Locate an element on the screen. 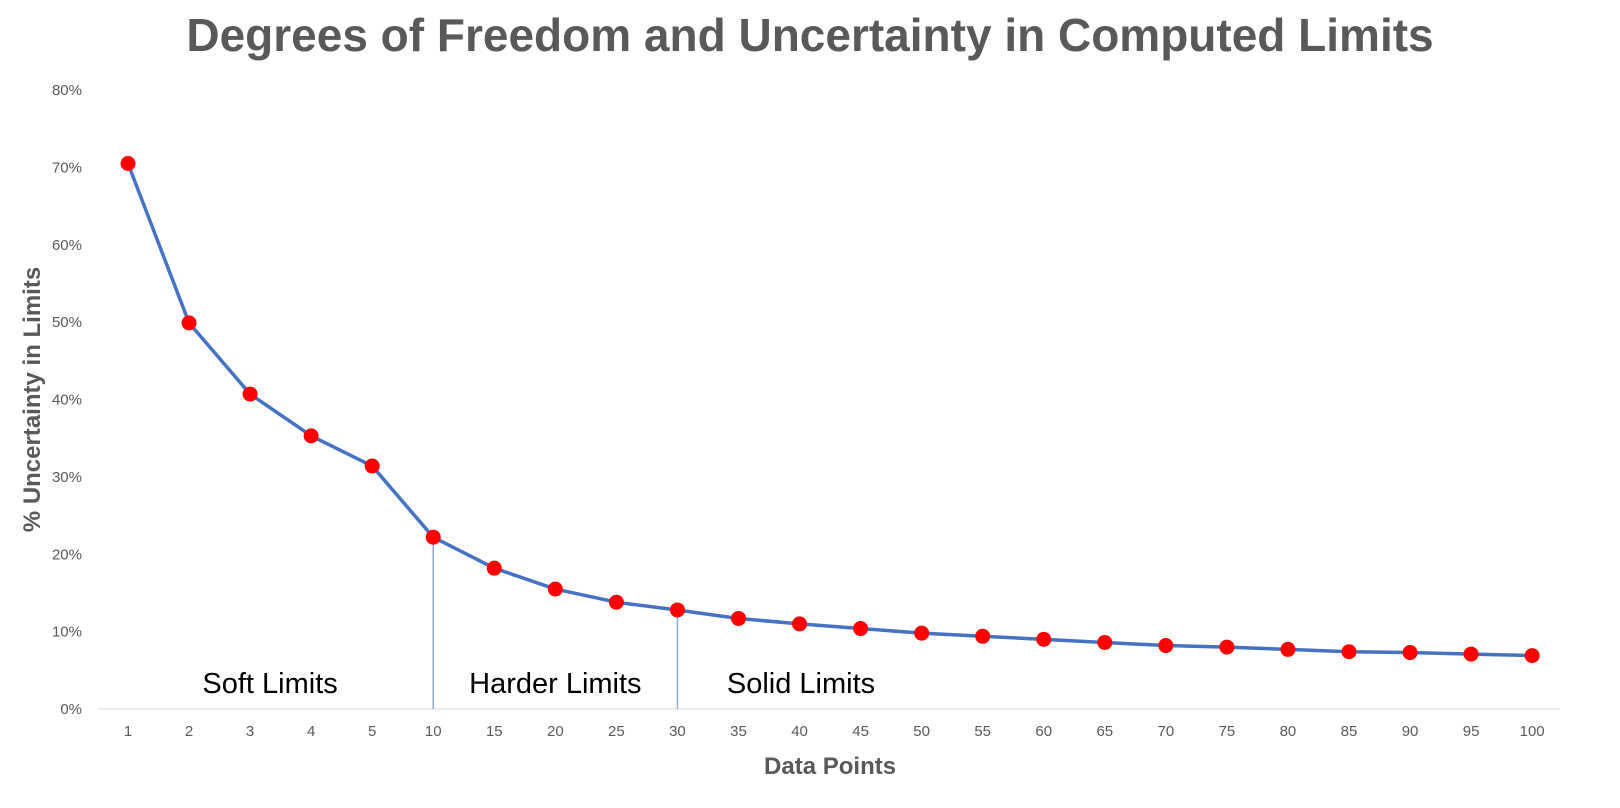 Image resolution: width=1620 pixels, height=808 pixels. x-tick-label: 75 is located at coordinates (1227, 731).